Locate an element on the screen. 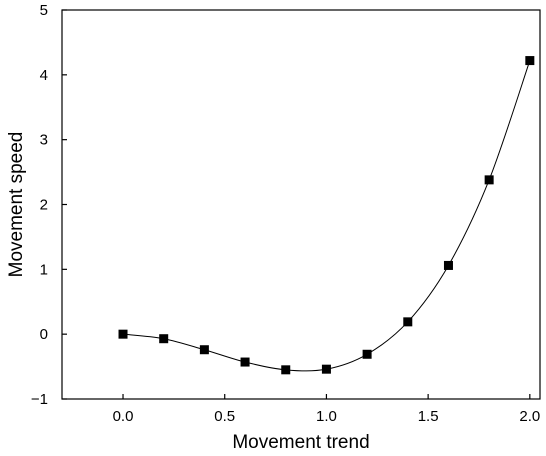 This screenshot has width=546, height=456. y-tick-label: 0 is located at coordinates (44, 334).